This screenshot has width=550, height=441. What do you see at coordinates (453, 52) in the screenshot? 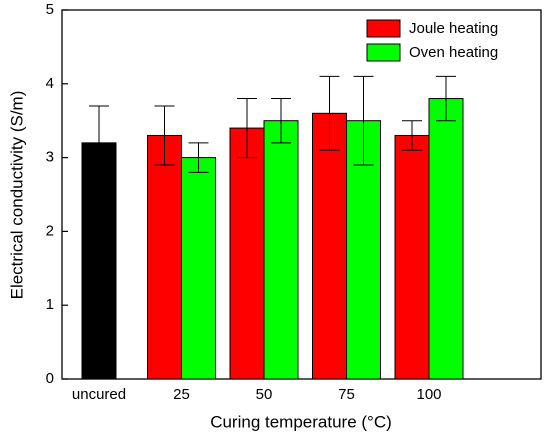
I see `legend-label: Oven heating` at bounding box center [453, 52].